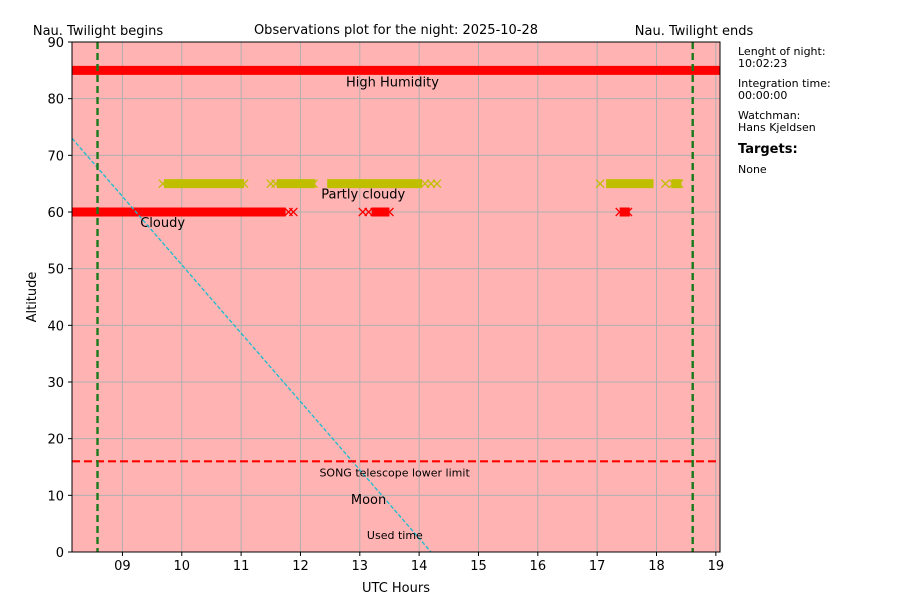 The image size is (900, 600). What do you see at coordinates (60, 553) in the screenshot?
I see `y-tick-label: 0` at bounding box center [60, 553].